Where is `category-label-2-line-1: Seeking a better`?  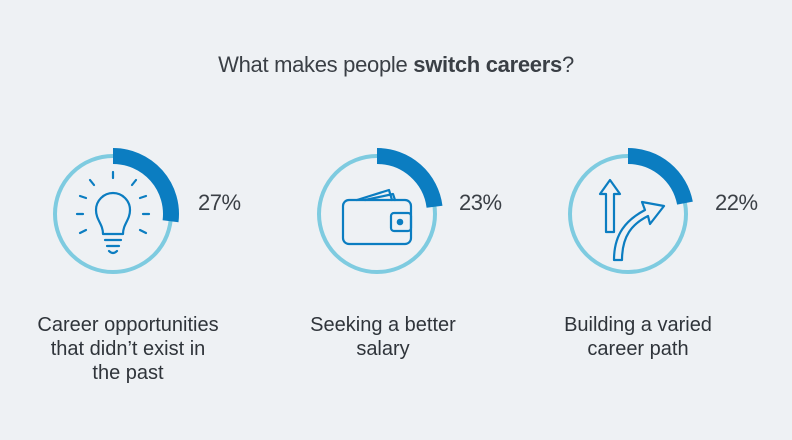
category-label-2-line-1: Seeking a better is located at coordinates (383, 325).